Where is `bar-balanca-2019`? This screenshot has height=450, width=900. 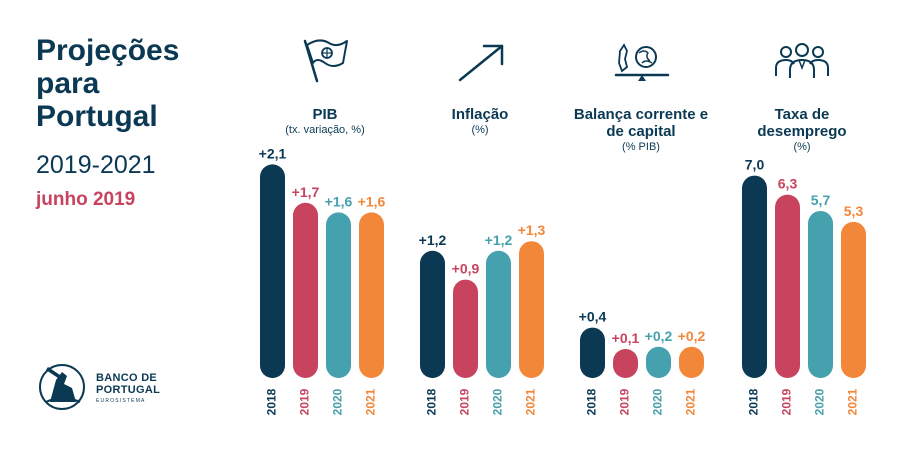 bar-balanca-2019 is located at coordinates (625, 363).